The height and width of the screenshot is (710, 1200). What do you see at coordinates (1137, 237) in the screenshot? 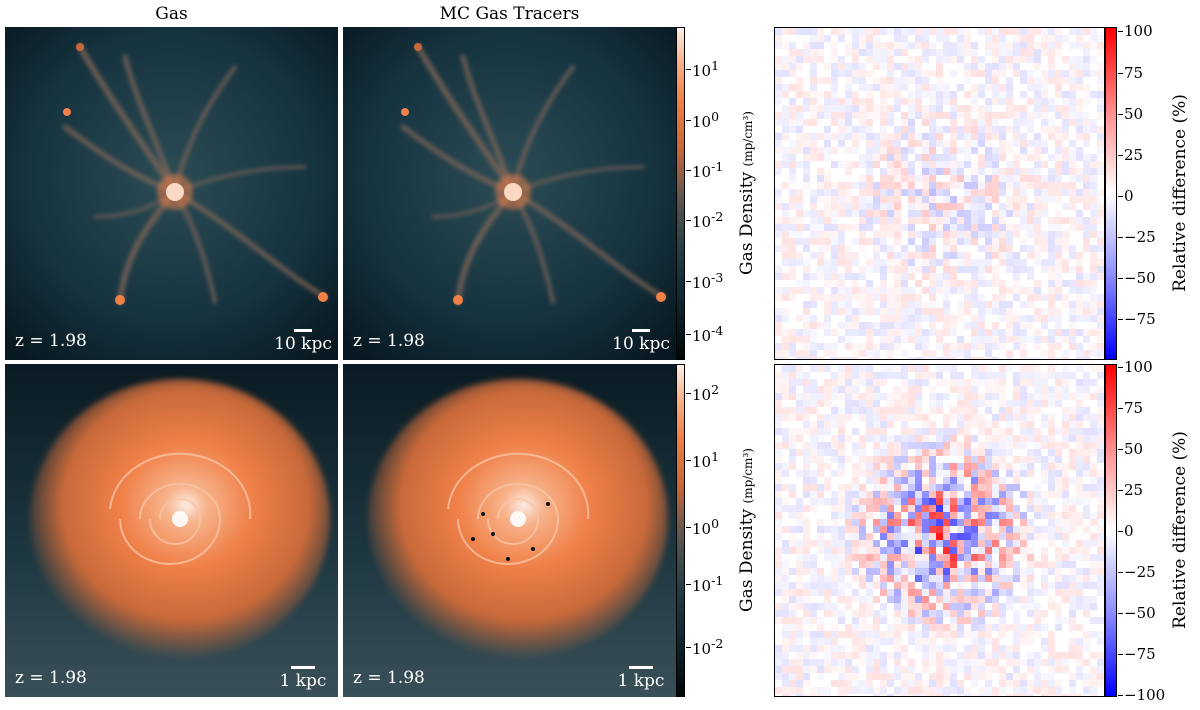
I see `tick-label: −25` at bounding box center [1137, 237].